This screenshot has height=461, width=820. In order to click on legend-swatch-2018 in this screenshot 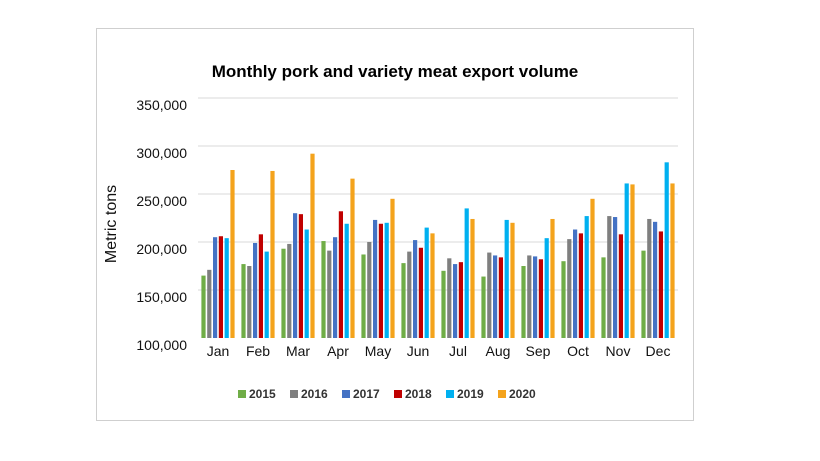, I will do `click(398, 394)`.